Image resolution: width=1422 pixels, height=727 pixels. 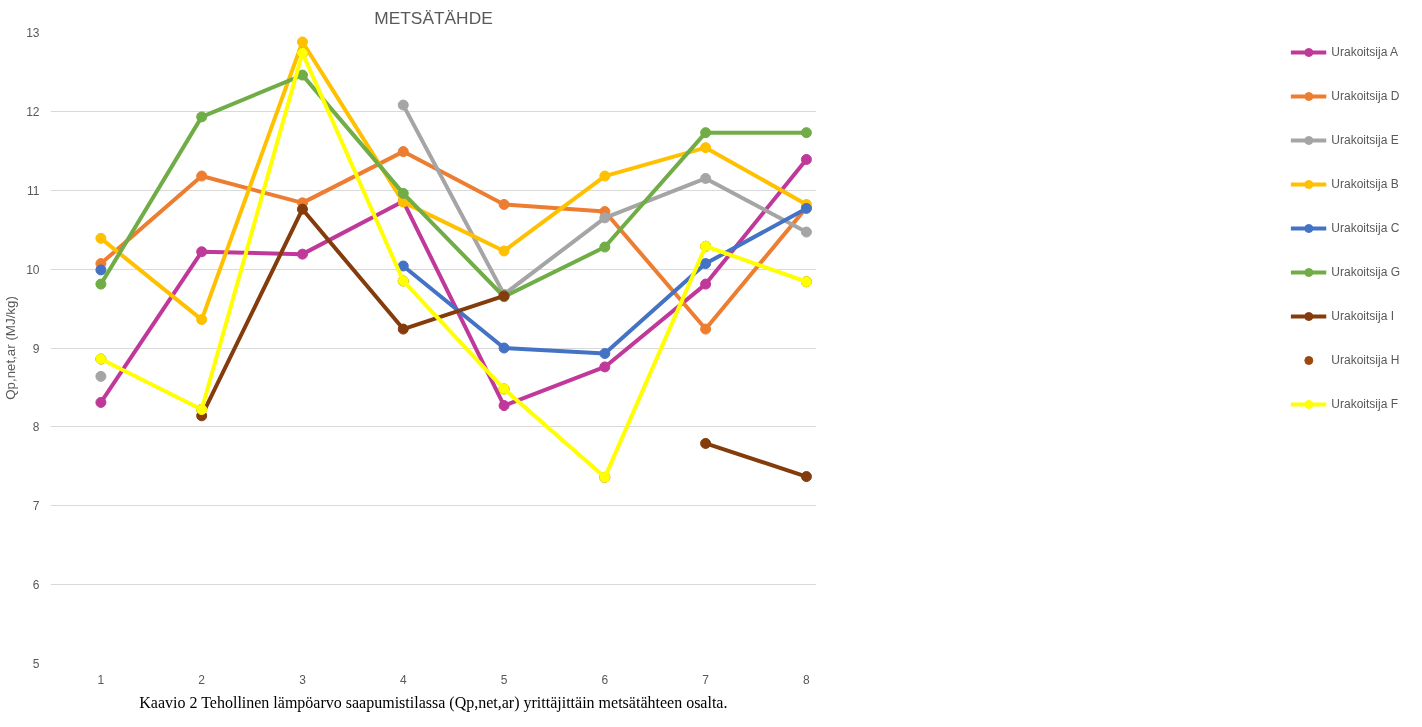 I want to click on y-tick-label: 10, so click(x=33, y=269).